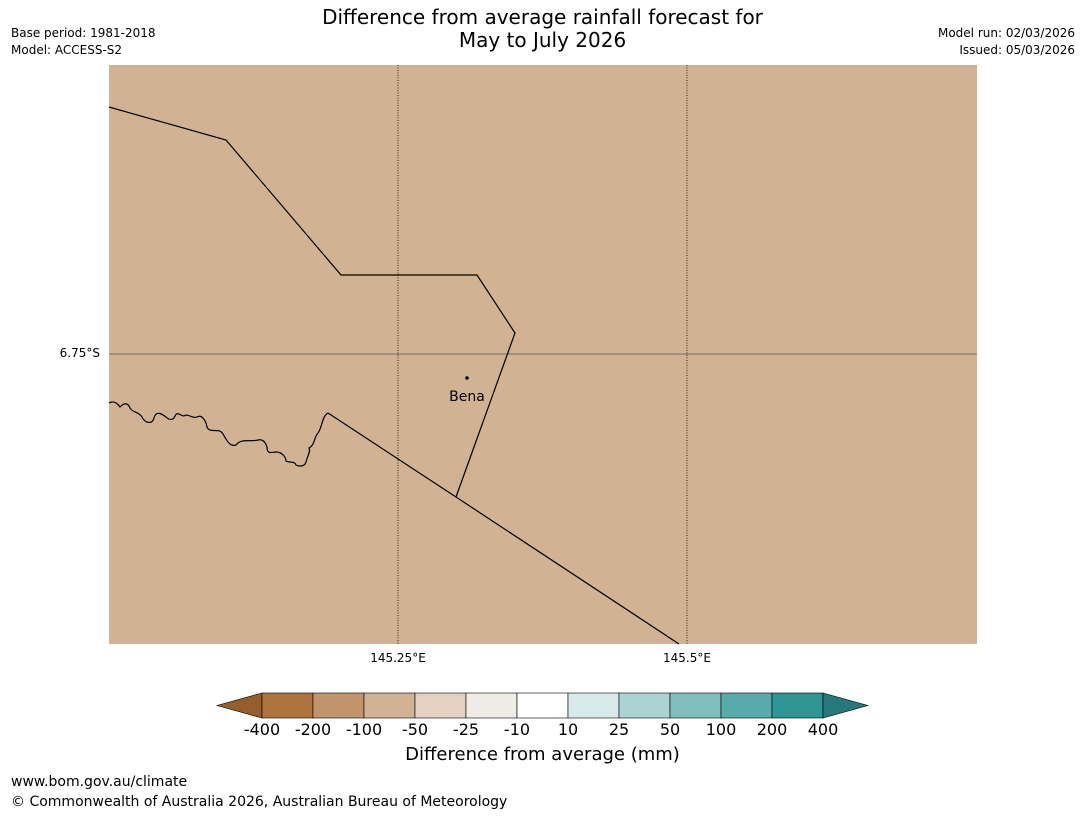  I want to click on colorbar-tick-label: -200, so click(313, 729).